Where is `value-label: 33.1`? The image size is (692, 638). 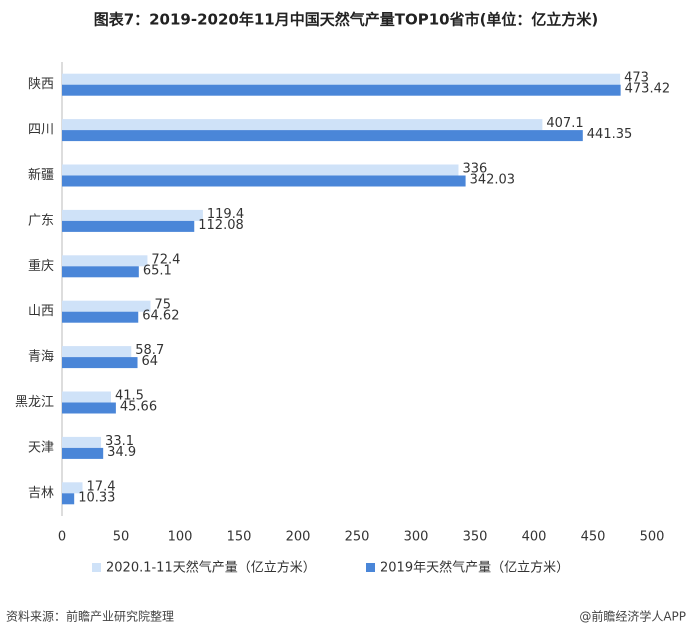
value-label: 33.1 is located at coordinates (119, 441).